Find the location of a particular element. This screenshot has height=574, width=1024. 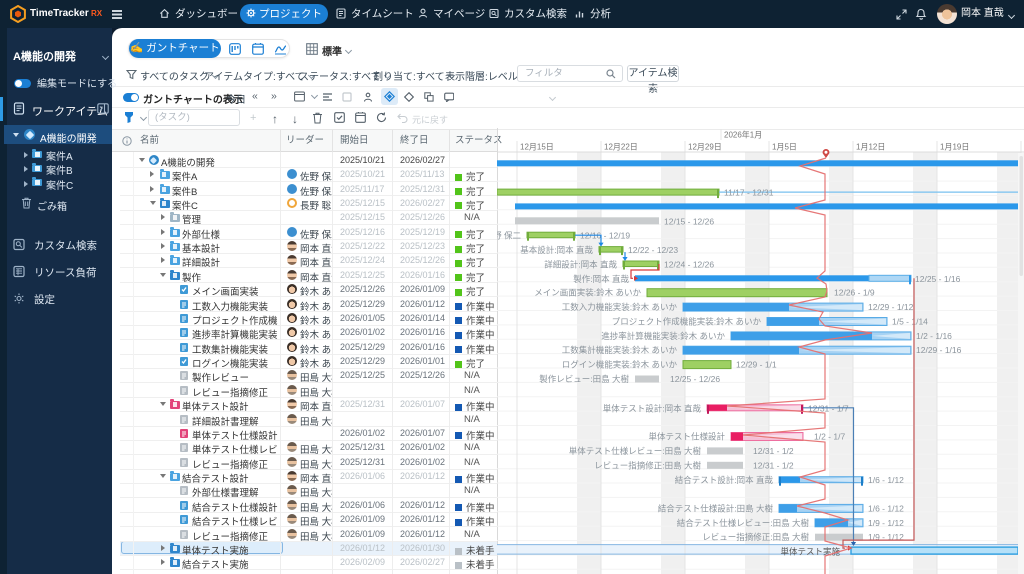

svg-text: 結合テスト仕様レビュー:田島 大樹 is located at coordinates (743, 523).